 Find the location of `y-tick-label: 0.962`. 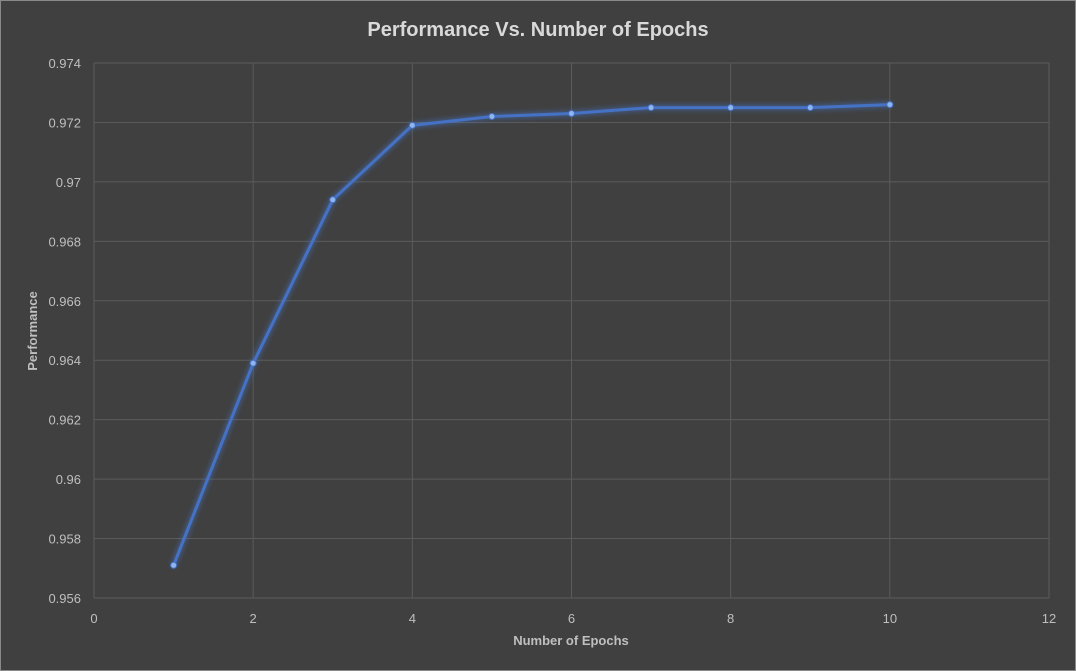

y-tick-label: 0.962 is located at coordinates (64, 420).